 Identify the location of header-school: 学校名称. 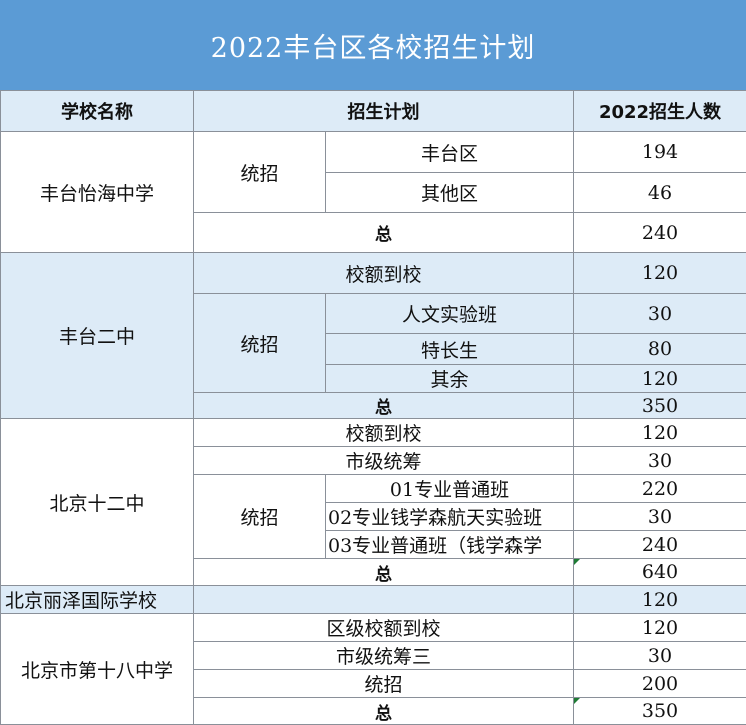
(97, 111).